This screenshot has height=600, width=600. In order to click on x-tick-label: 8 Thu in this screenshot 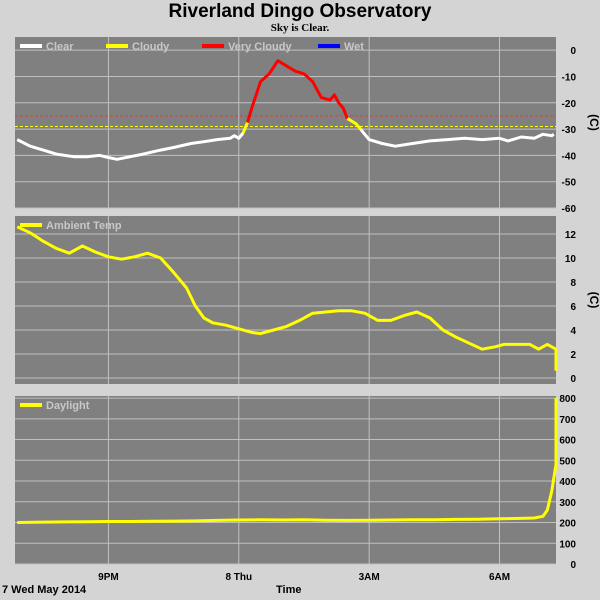, I will do `click(238, 577)`.